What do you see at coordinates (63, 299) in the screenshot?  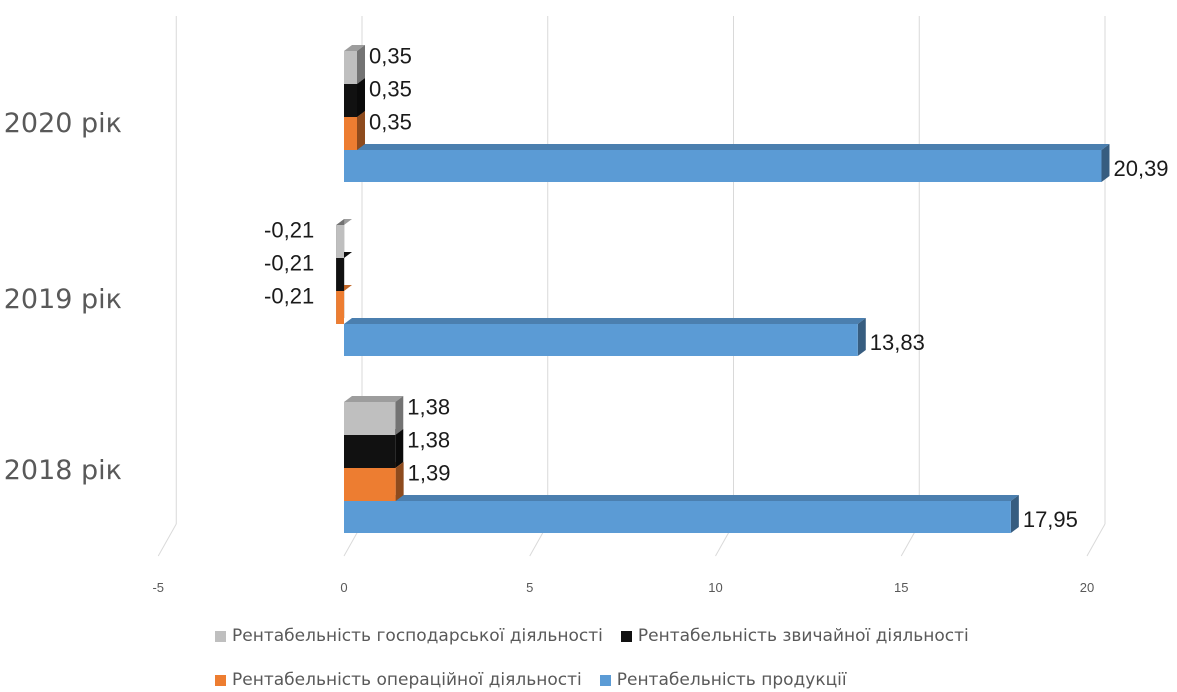 I see `category-label: 2019 рік` at bounding box center [63, 299].